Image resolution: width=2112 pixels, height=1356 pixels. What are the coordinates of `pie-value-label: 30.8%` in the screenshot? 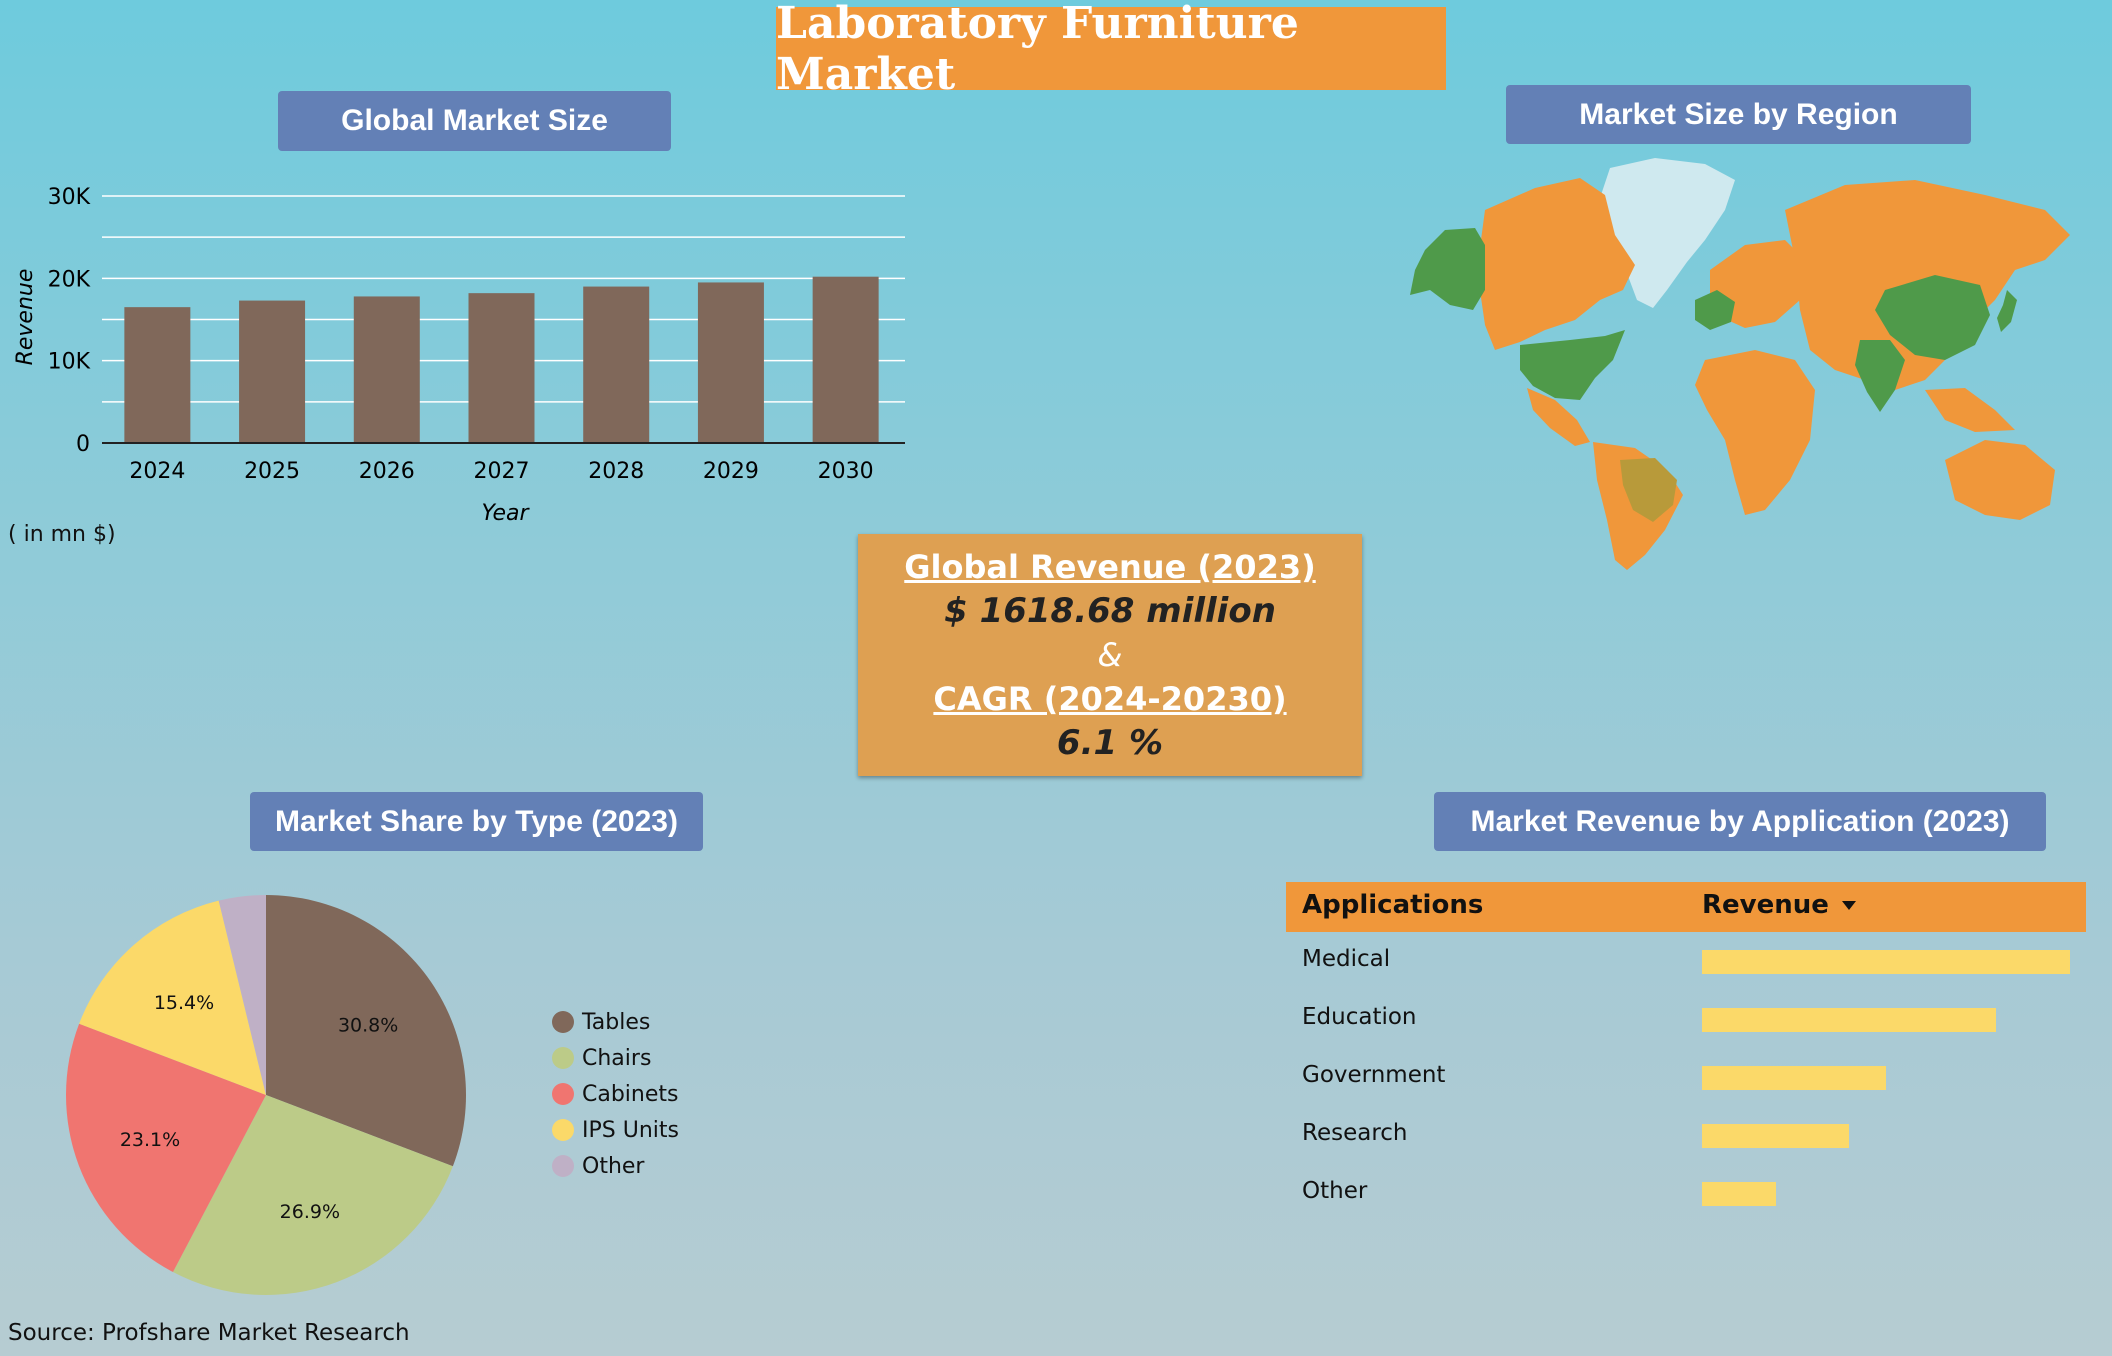 It's located at (368, 1026).